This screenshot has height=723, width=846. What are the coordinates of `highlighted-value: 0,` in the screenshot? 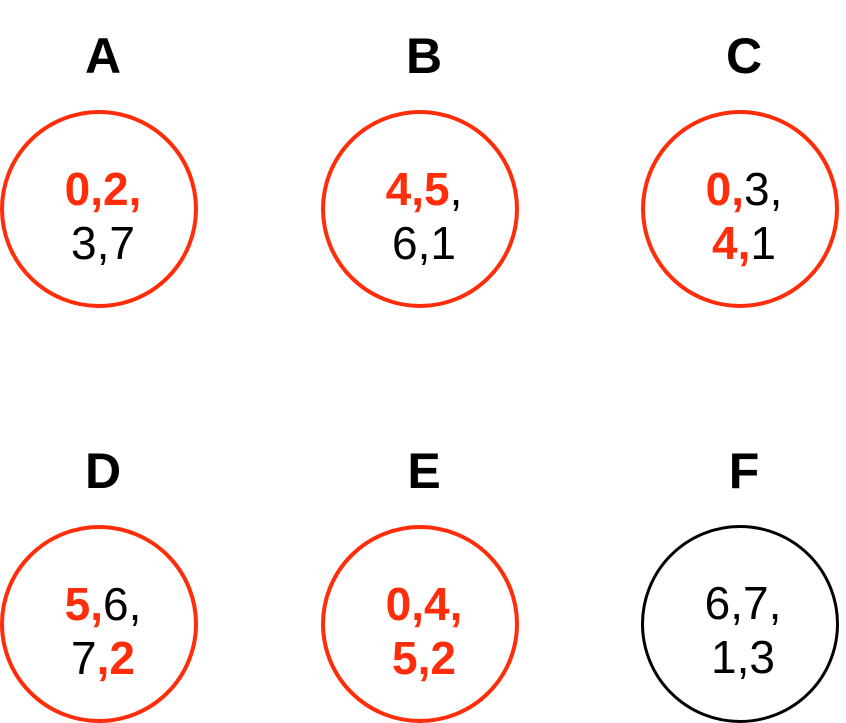 It's located at (724, 189).